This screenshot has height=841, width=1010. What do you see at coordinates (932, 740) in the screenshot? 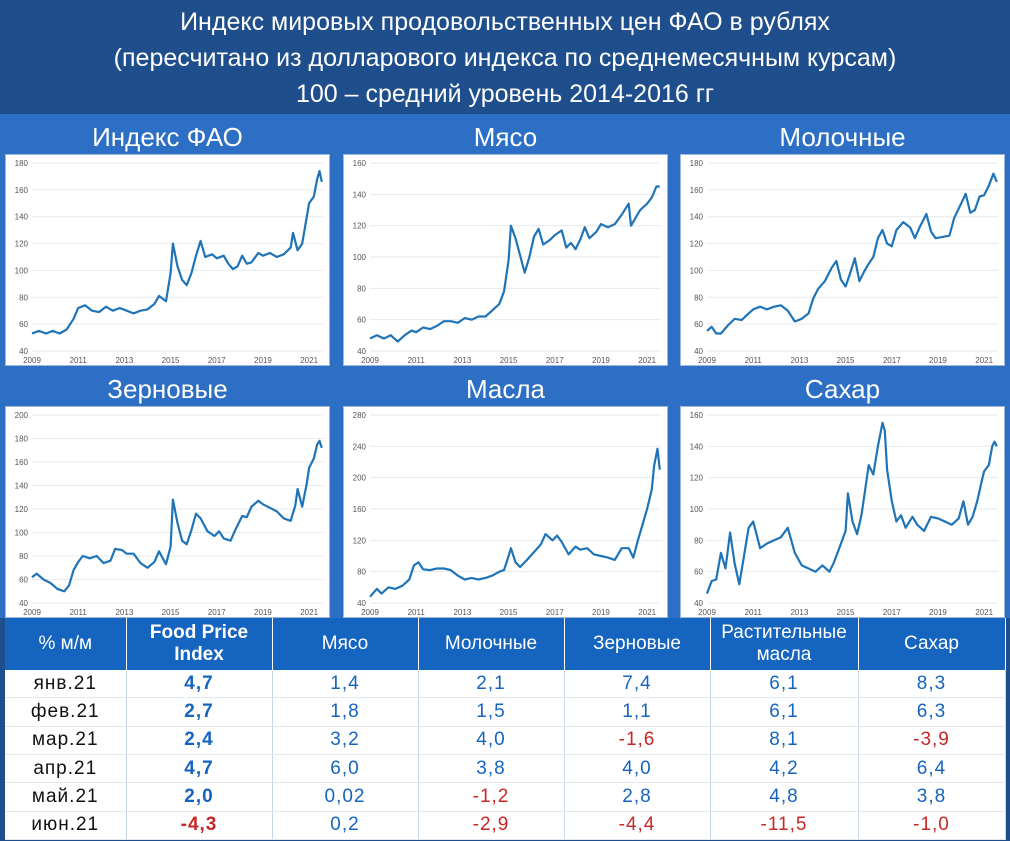
I see `table-cell: -3,9` at bounding box center [932, 740].